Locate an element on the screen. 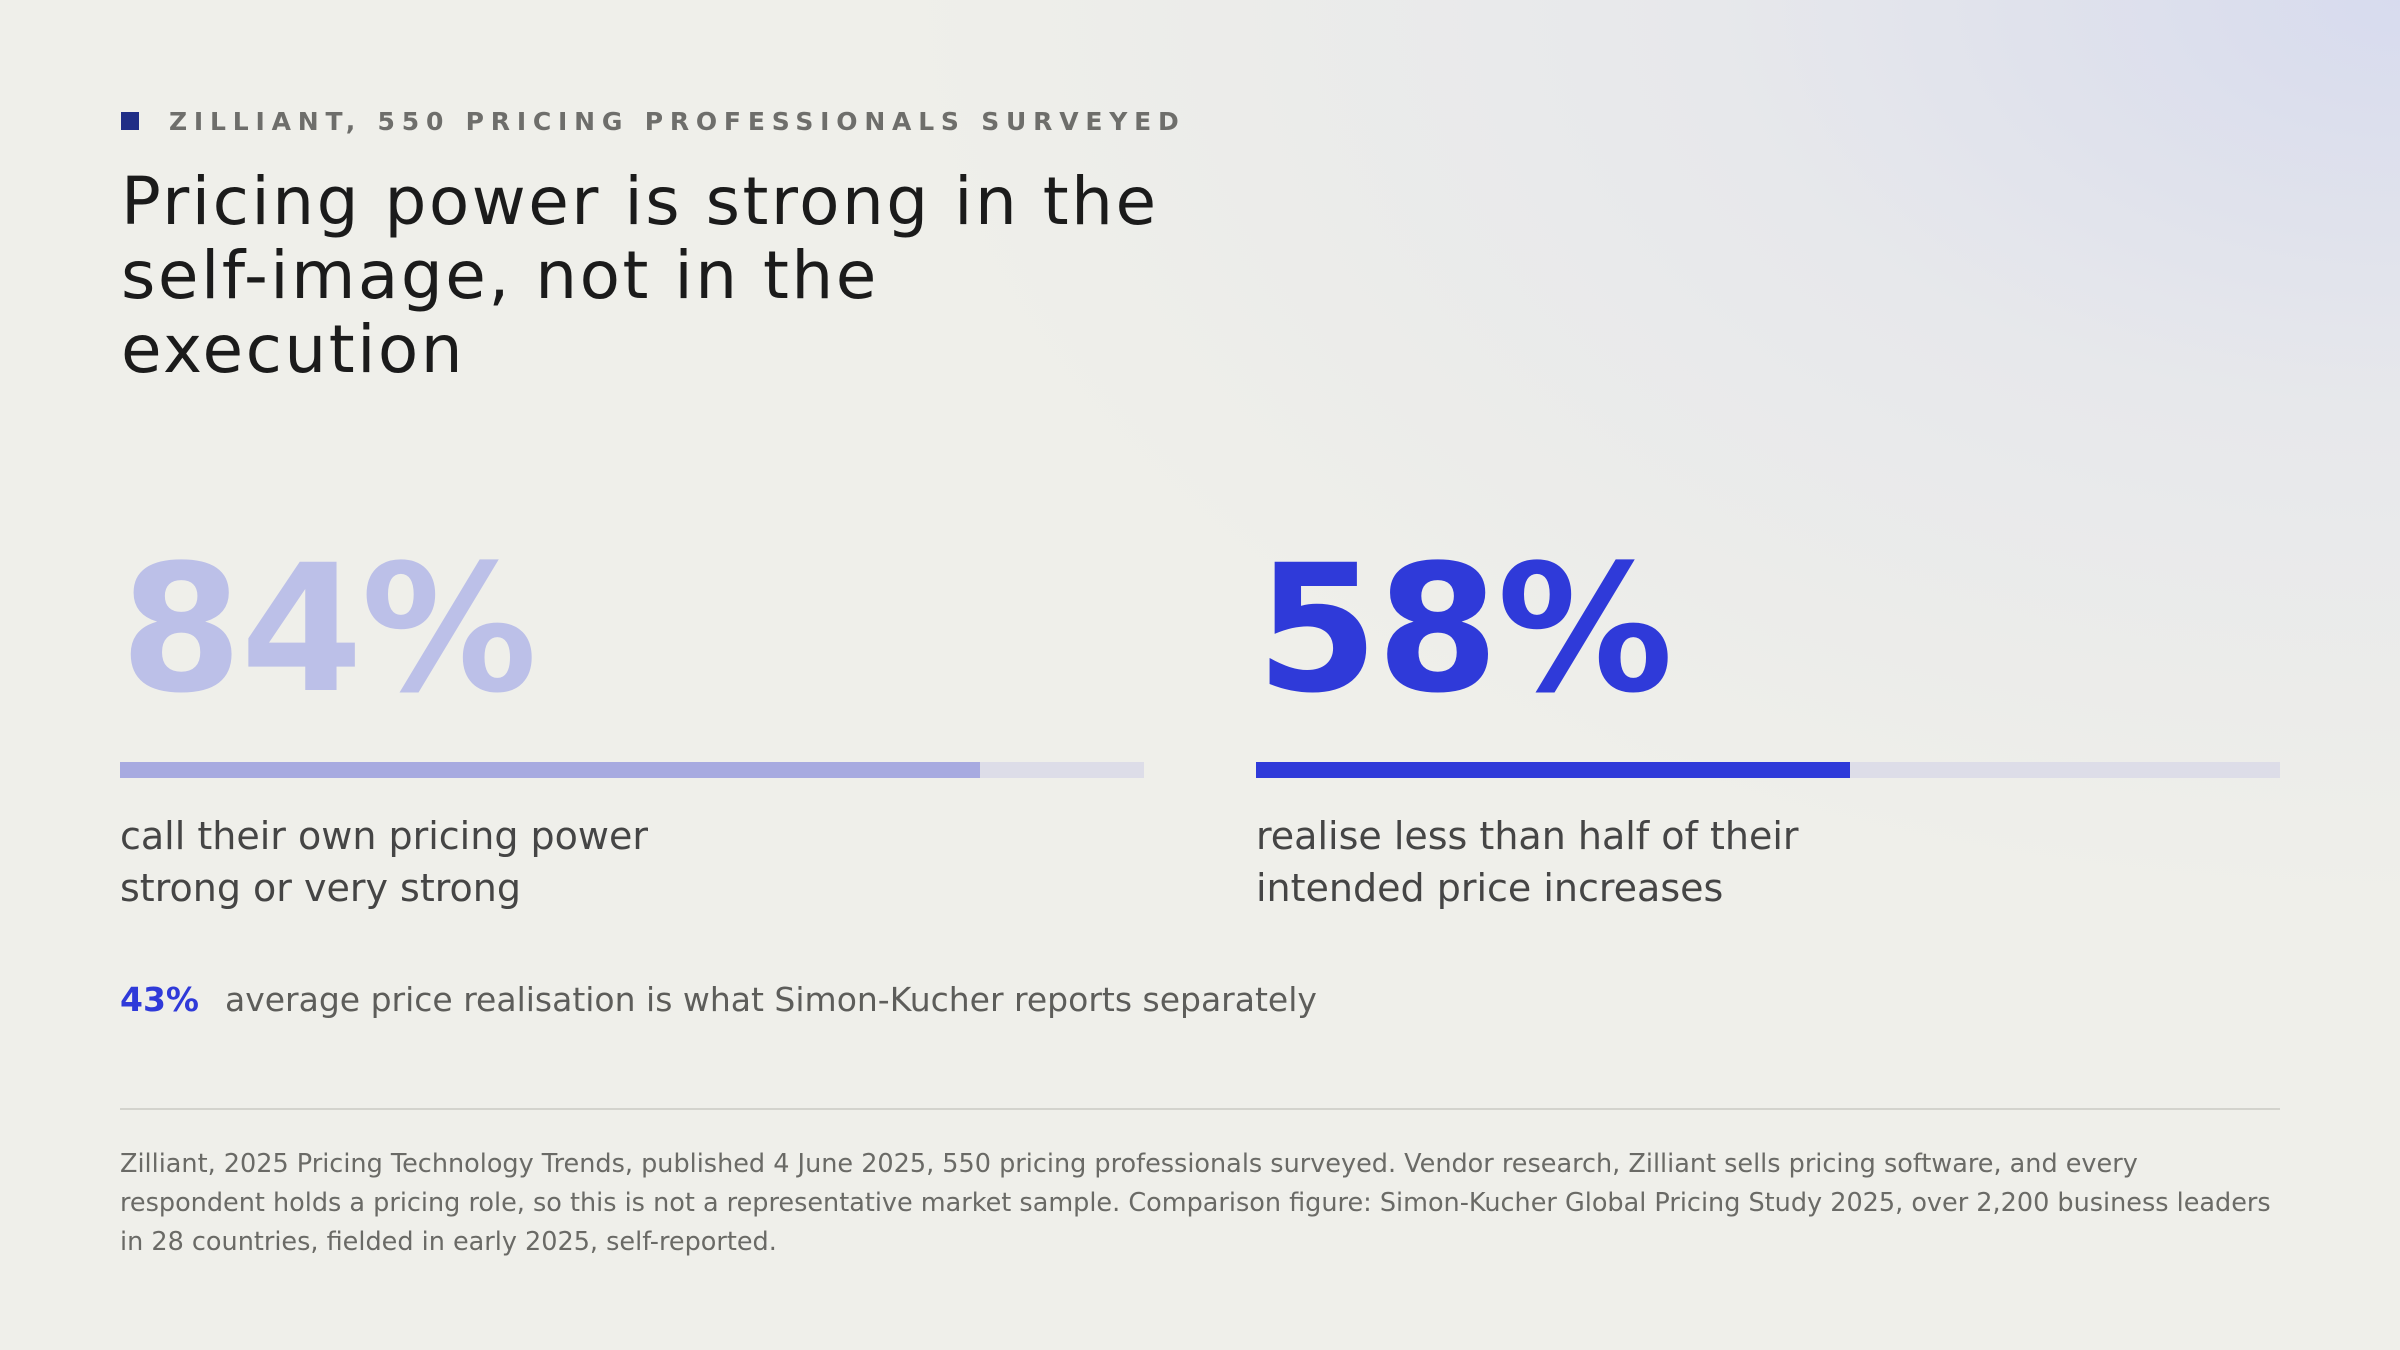  stat-84-bar-fill is located at coordinates (550, 770).